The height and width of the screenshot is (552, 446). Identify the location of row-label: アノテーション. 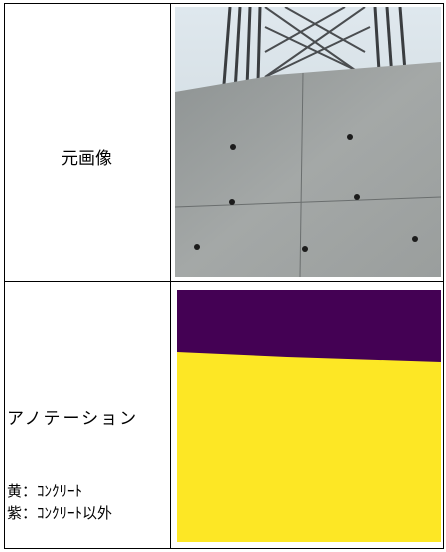
(73, 419).